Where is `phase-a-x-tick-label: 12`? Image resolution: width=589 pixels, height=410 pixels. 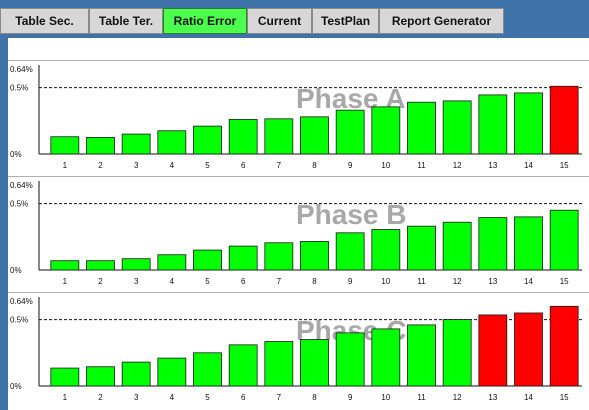 phase-a-x-tick-label: 12 is located at coordinates (457, 165).